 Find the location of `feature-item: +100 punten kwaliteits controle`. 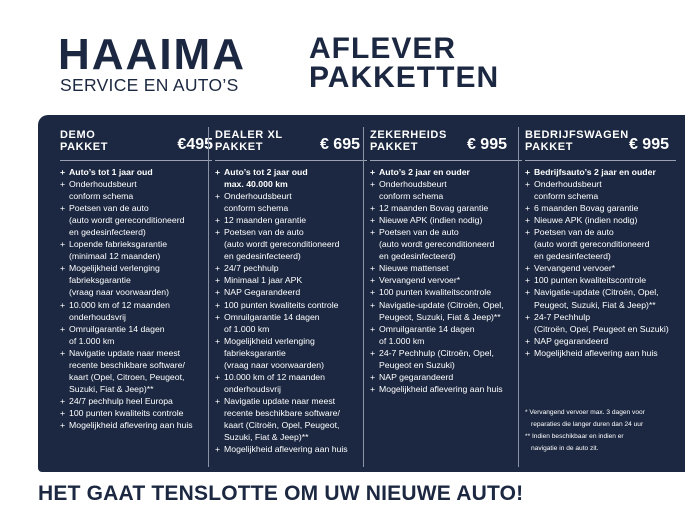

feature-item: +100 punten kwaliteits controle is located at coordinates (281, 305).